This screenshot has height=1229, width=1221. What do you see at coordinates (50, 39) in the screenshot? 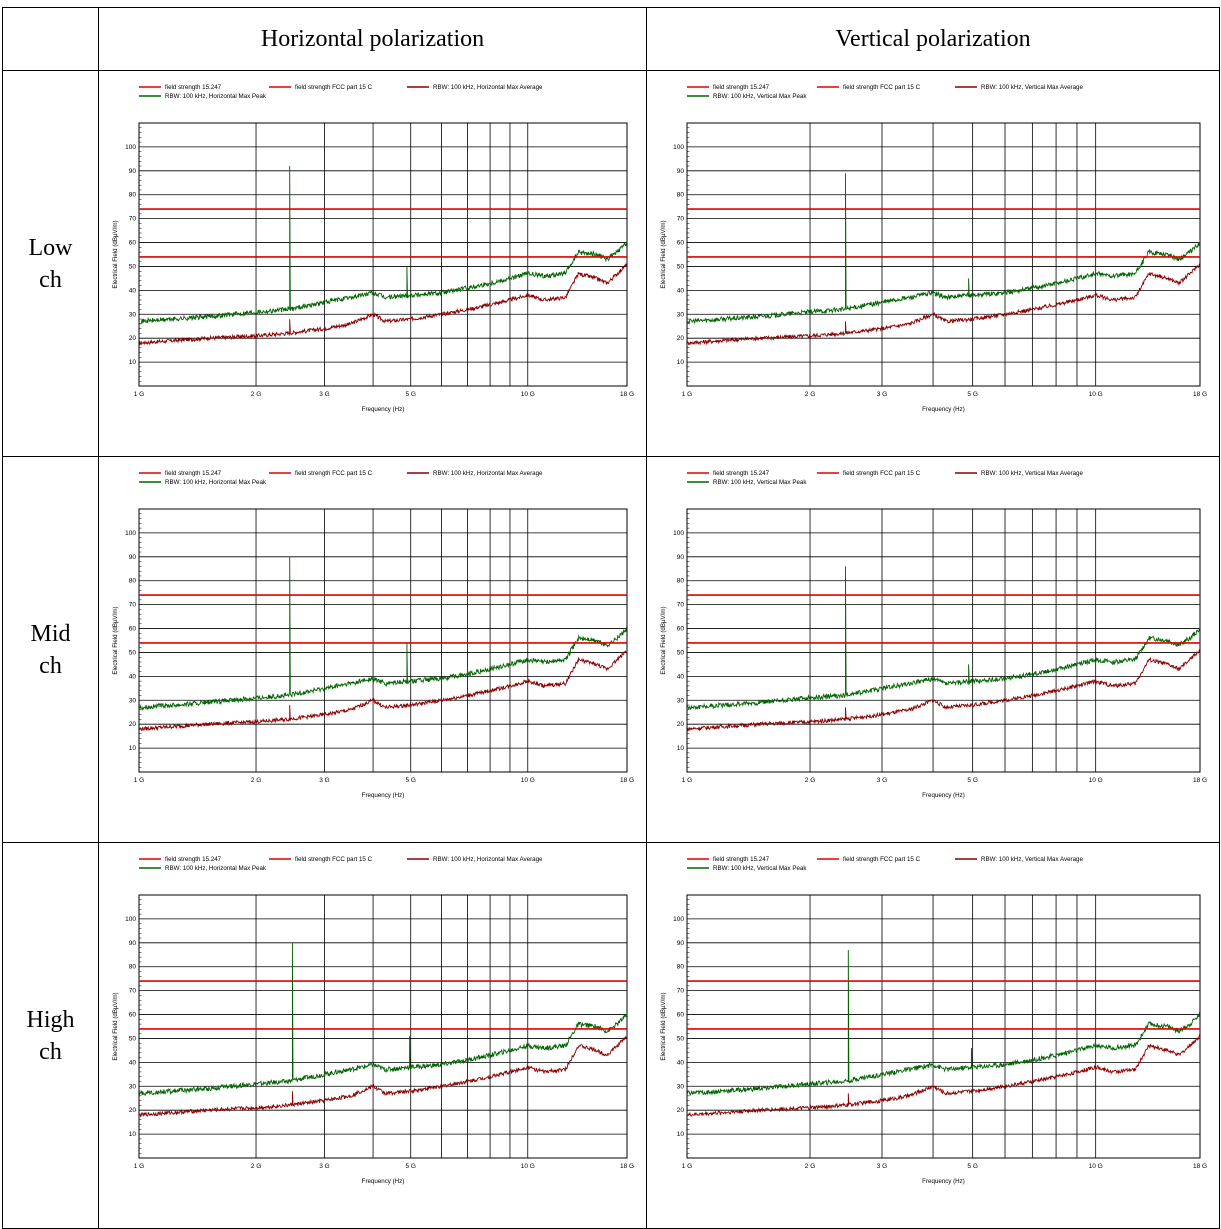
I see `corner-cell` at bounding box center [50, 39].